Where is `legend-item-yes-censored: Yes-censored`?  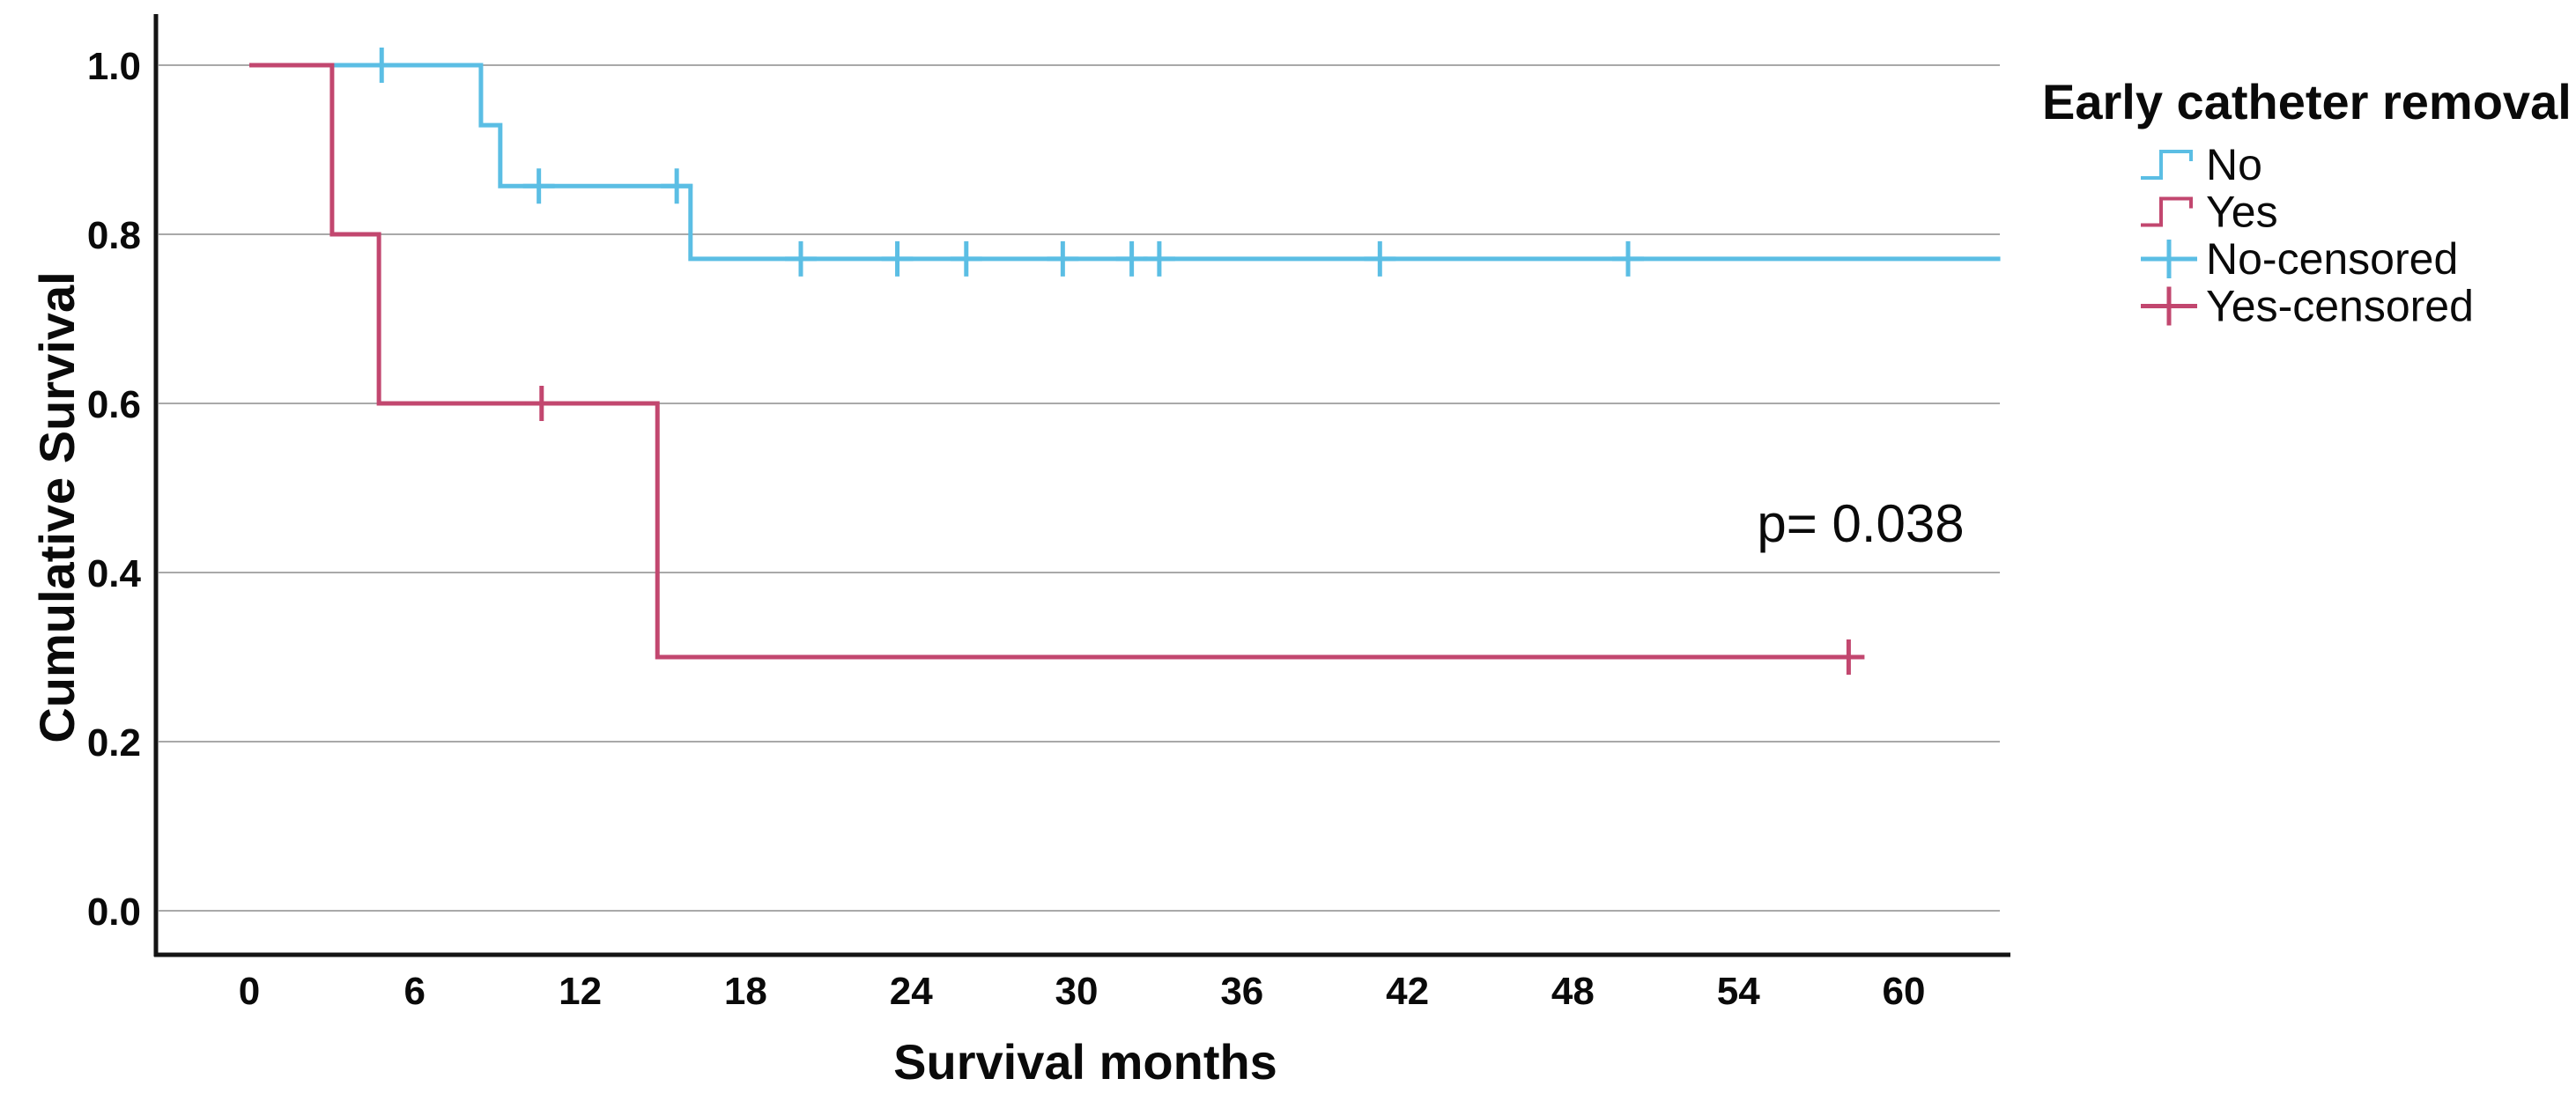
legend-item-yes-censored: Yes-censored is located at coordinates (2308, 307).